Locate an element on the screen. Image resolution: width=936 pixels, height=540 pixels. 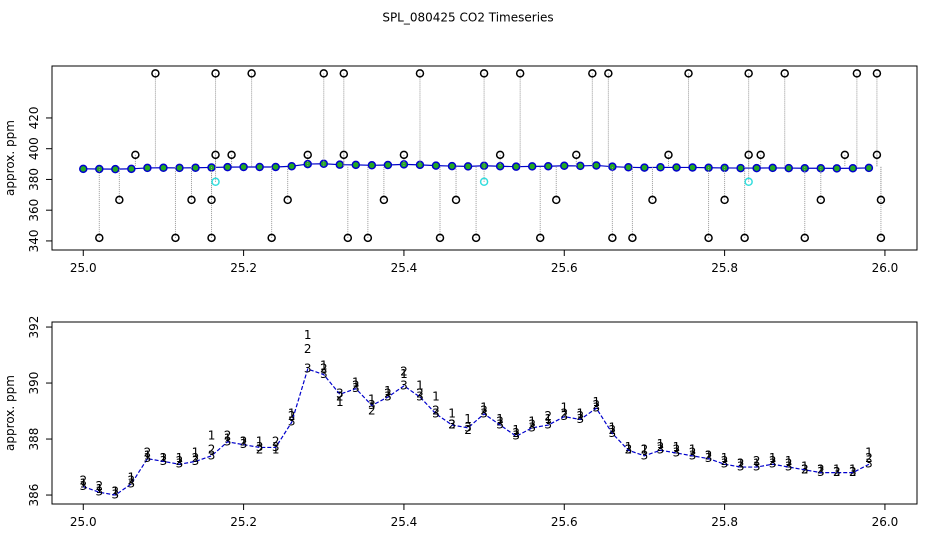
y-tick-label: 392 is located at coordinates (34, 327).